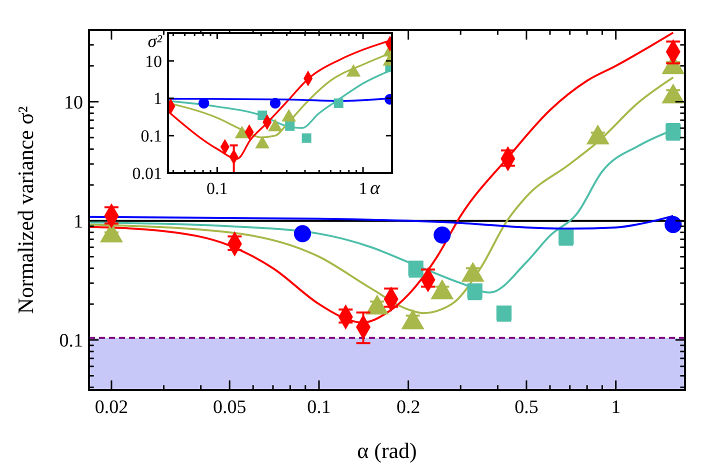 This screenshot has height=473, width=717. What do you see at coordinates (376, 188) in the screenshot?
I see `x-axis-title: α` at bounding box center [376, 188].